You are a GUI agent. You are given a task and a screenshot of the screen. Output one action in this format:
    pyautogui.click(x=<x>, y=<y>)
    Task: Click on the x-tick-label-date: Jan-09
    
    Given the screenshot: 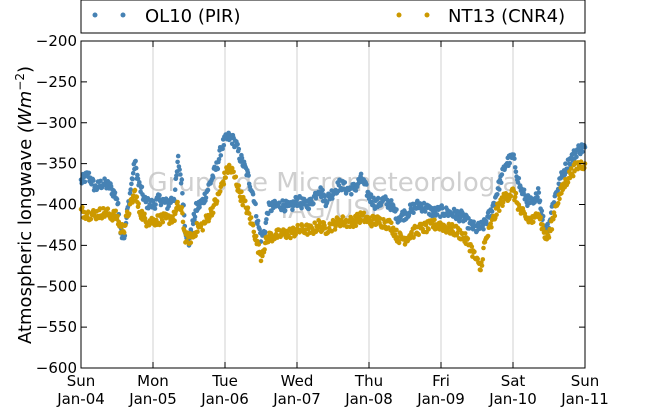 What is the action you would take?
    pyautogui.click(x=440, y=399)
    